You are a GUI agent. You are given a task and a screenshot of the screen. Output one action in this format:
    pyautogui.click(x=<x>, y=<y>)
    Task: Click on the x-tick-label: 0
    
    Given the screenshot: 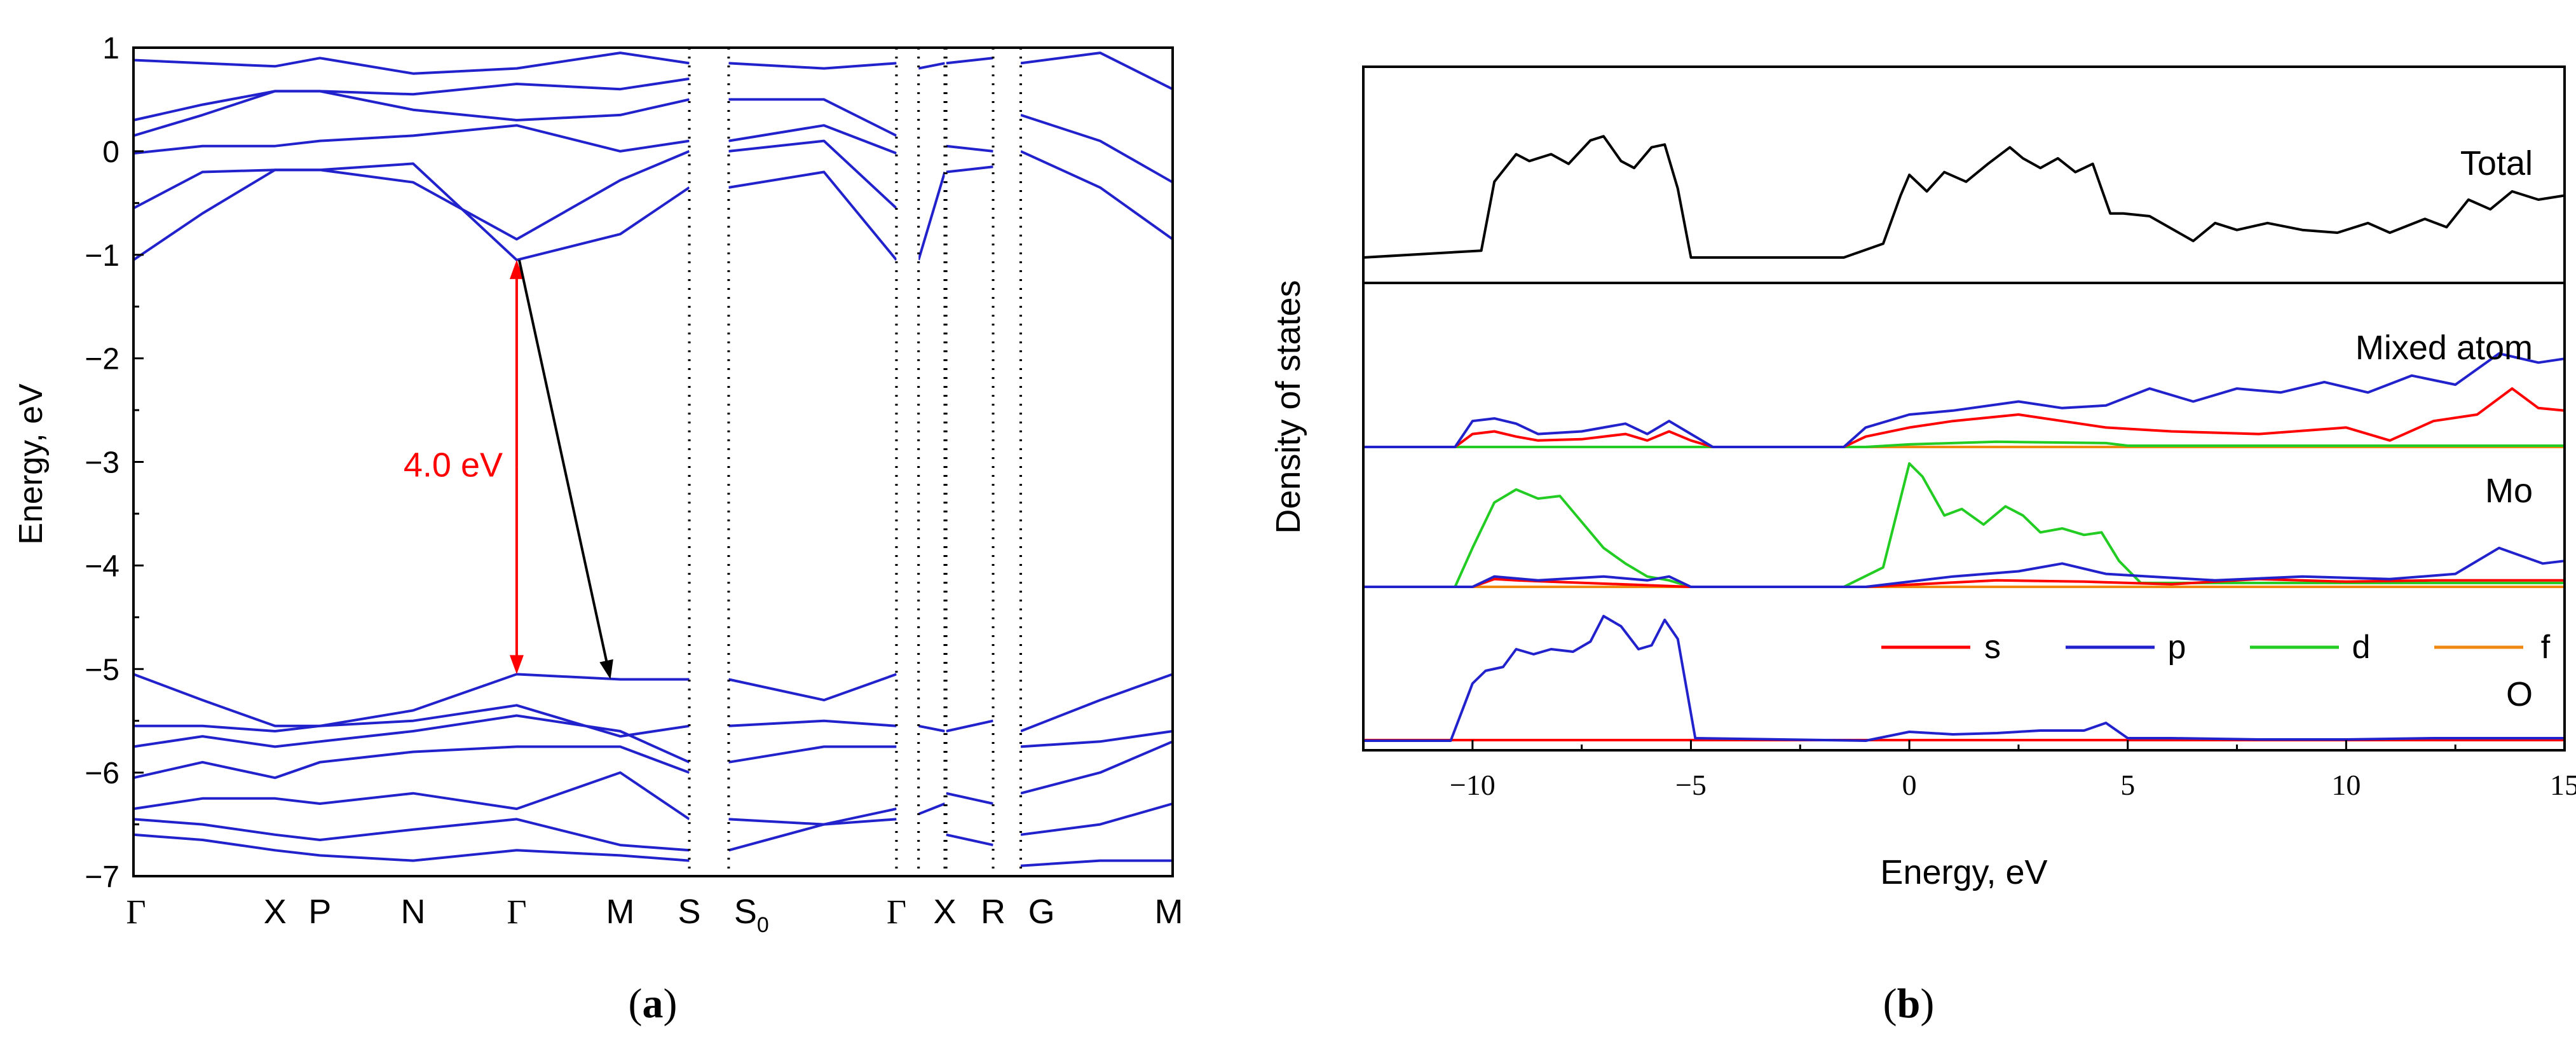 What is the action you would take?
    pyautogui.click(x=1909, y=785)
    